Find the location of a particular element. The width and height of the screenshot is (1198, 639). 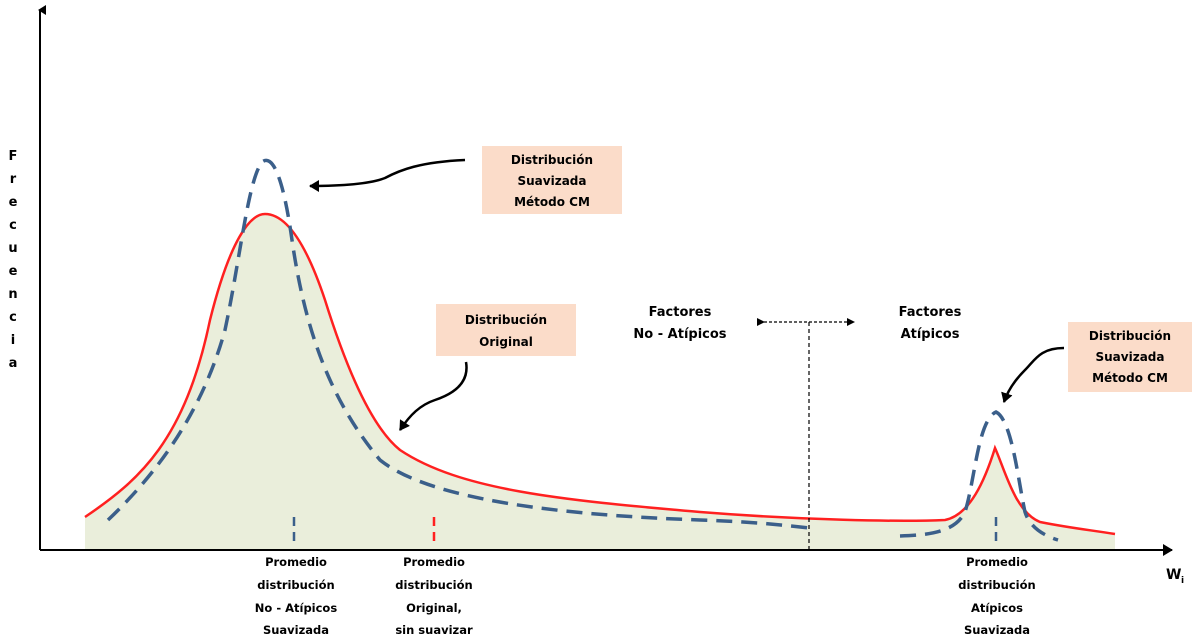

smoothed-distribution-curve-right is located at coordinates (979, 476).